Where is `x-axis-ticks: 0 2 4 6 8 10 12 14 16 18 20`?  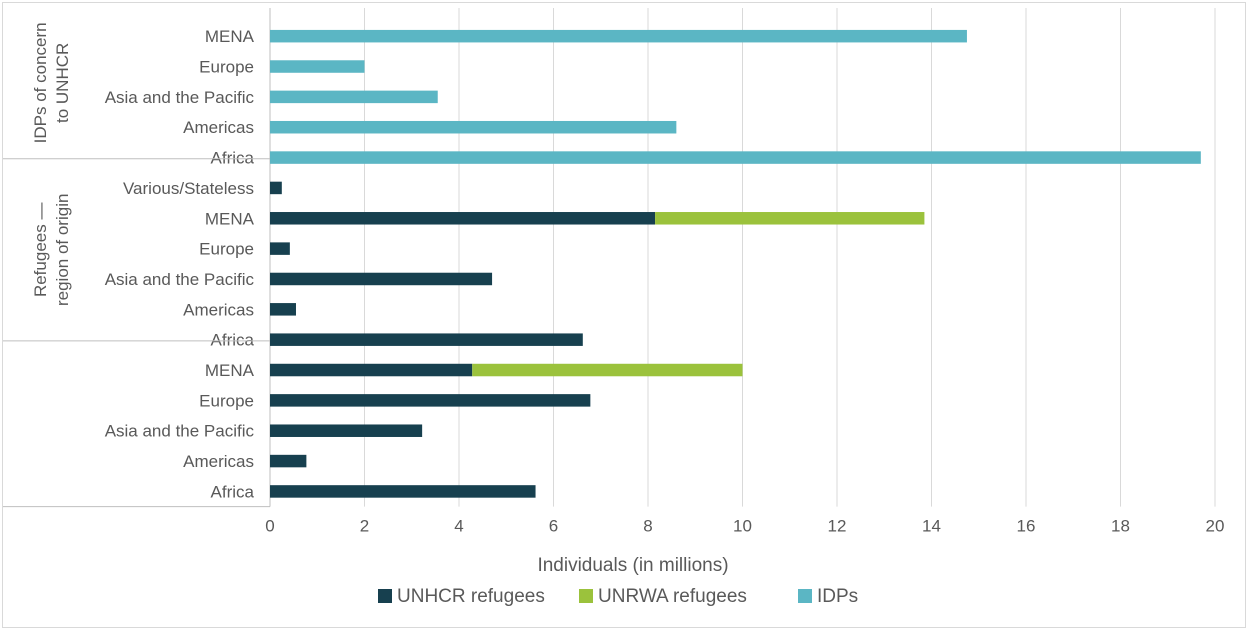
x-axis-ticks: 0 2 4 6 8 10 12 14 16 18 20 is located at coordinates (744, 526).